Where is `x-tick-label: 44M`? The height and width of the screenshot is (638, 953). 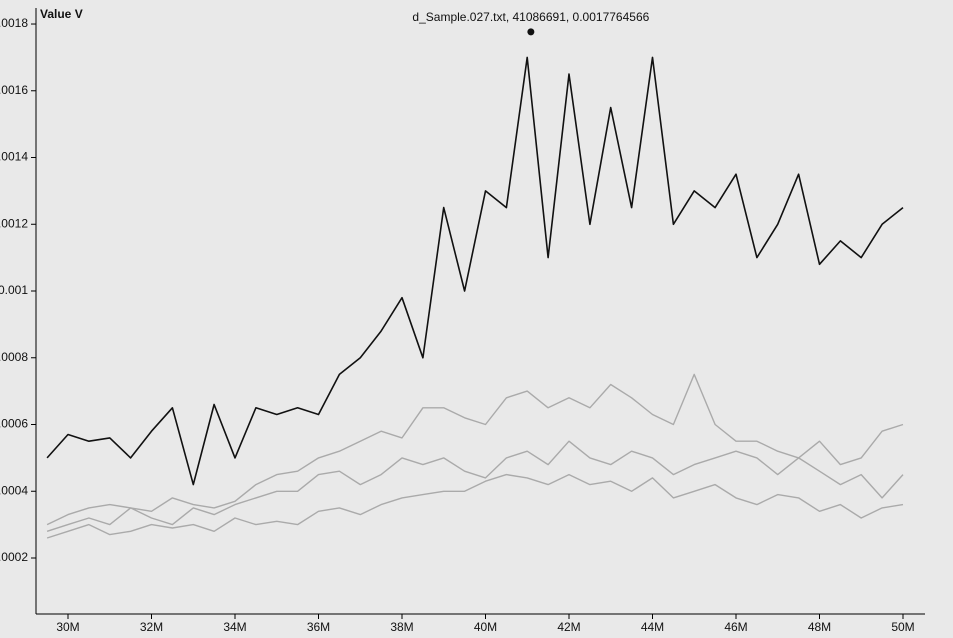 x-tick-label: 44M is located at coordinates (652, 627).